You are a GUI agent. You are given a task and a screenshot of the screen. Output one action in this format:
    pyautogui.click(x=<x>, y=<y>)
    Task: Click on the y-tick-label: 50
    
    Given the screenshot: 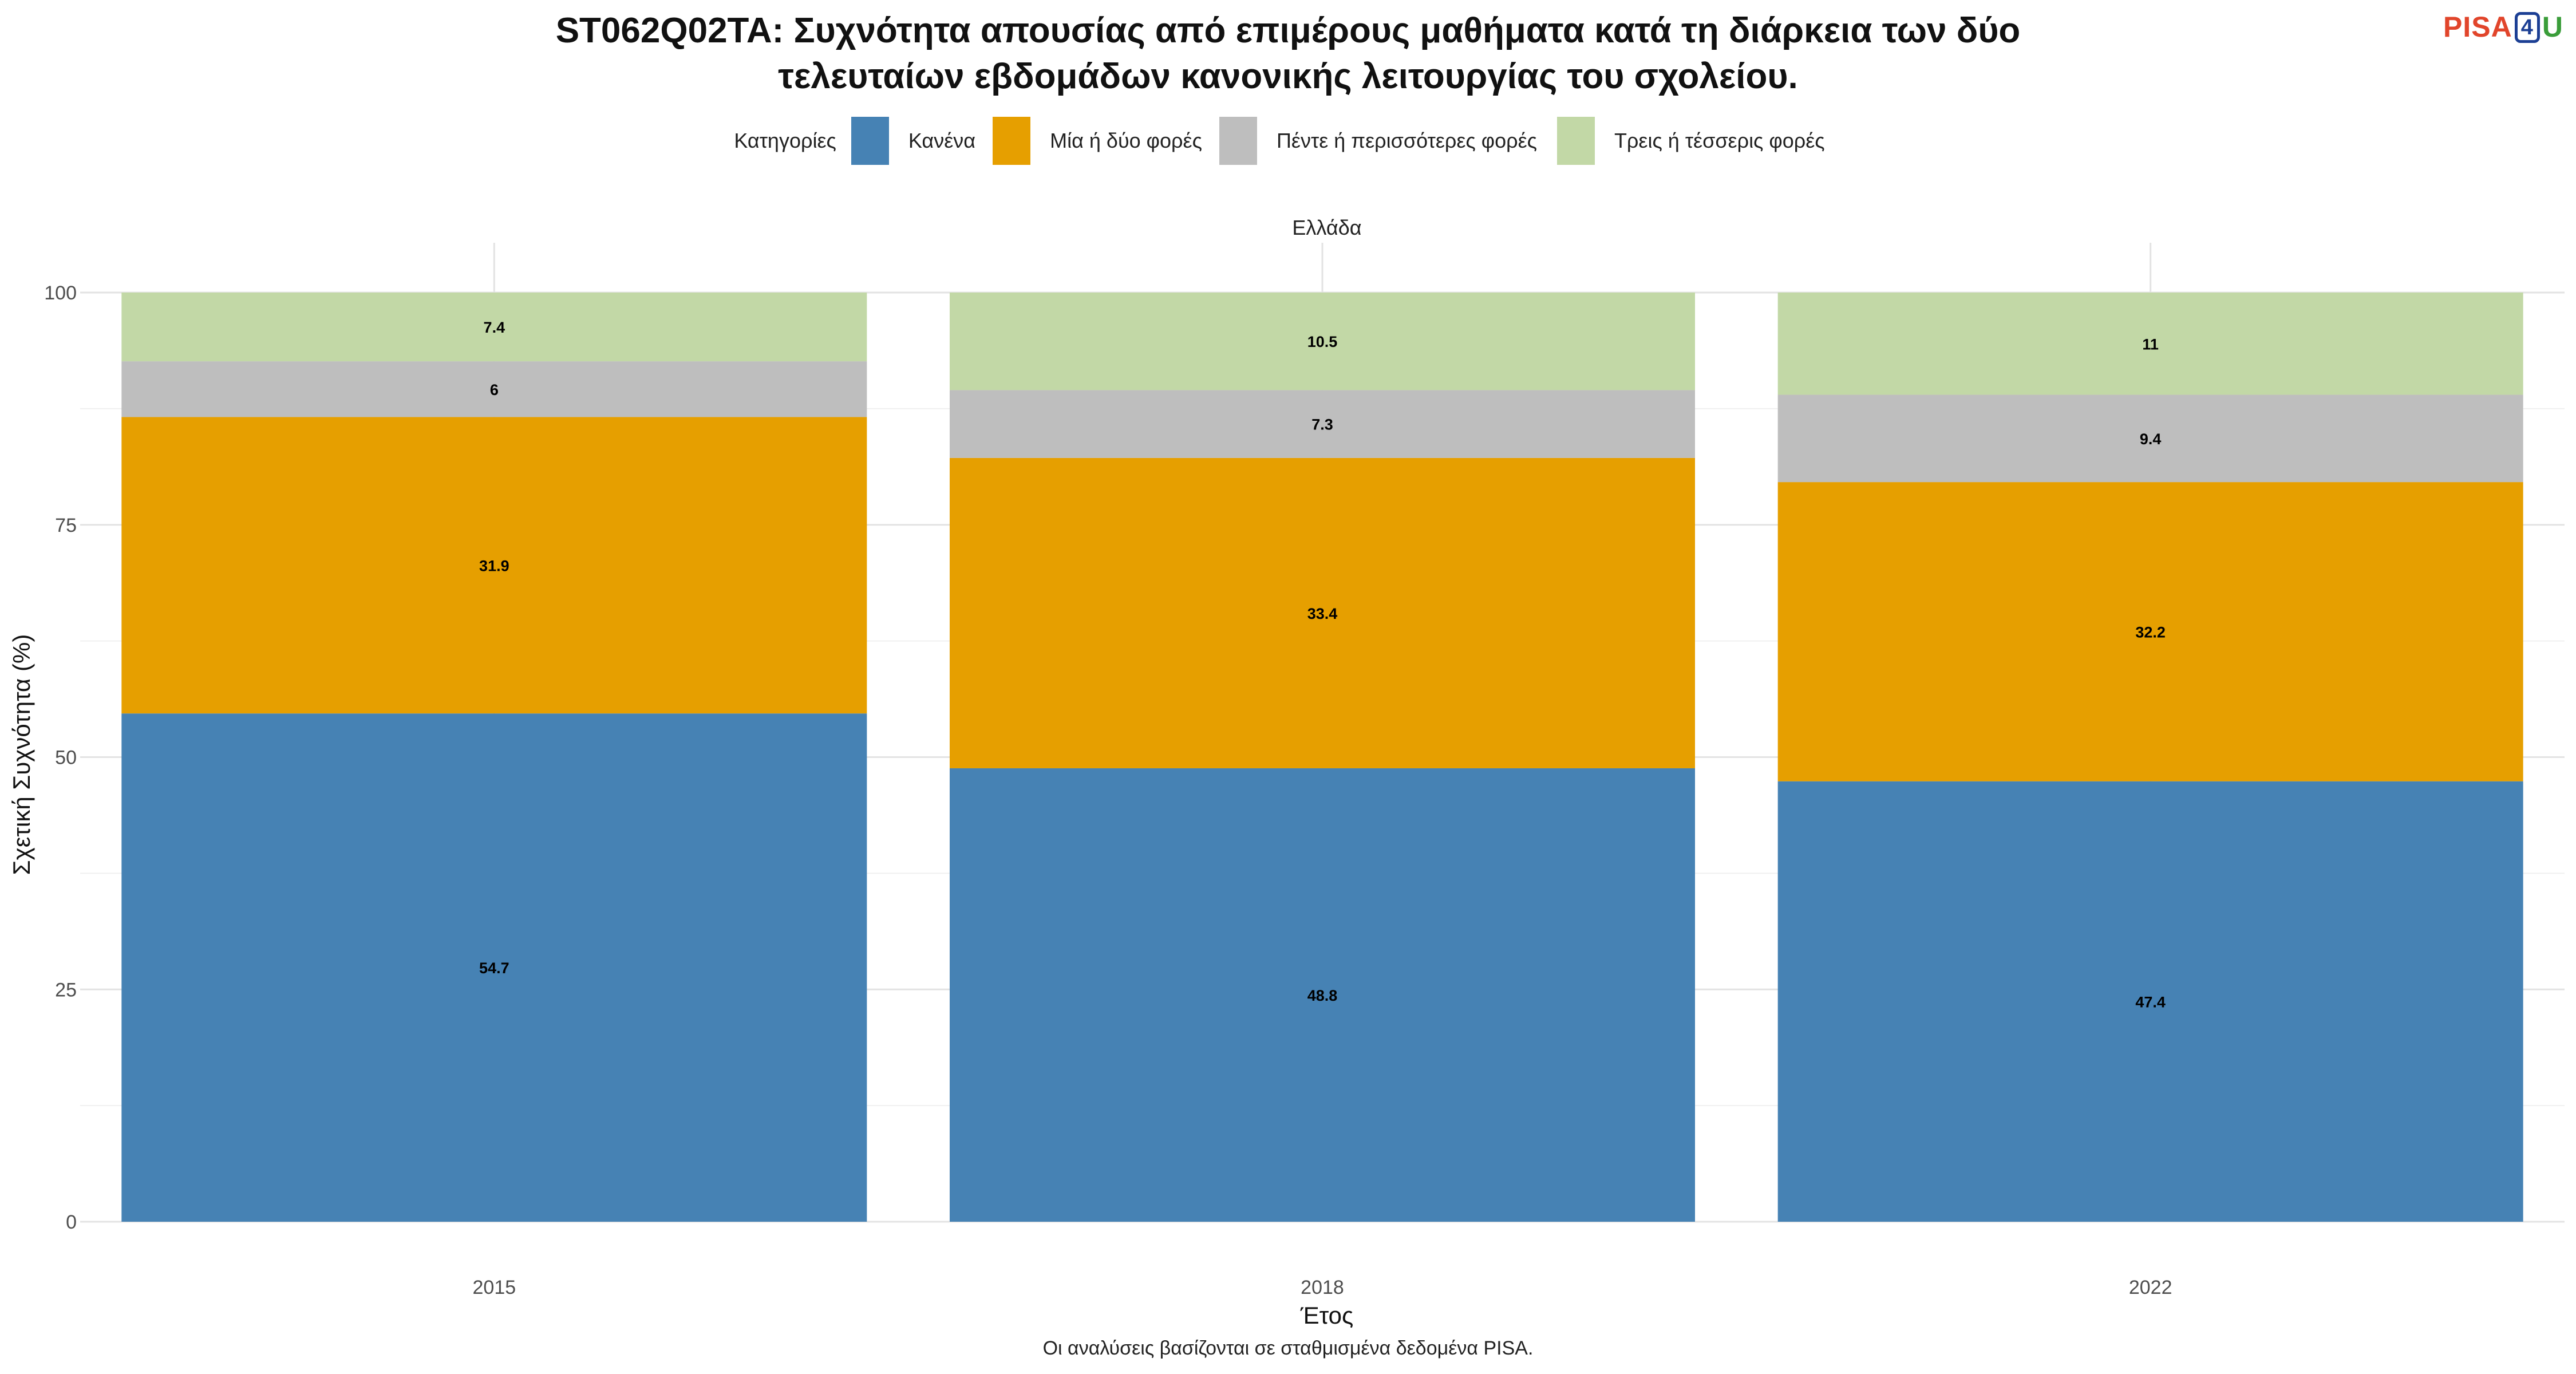 What is the action you would take?
    pyautogui.click(x=66, y=758)
    